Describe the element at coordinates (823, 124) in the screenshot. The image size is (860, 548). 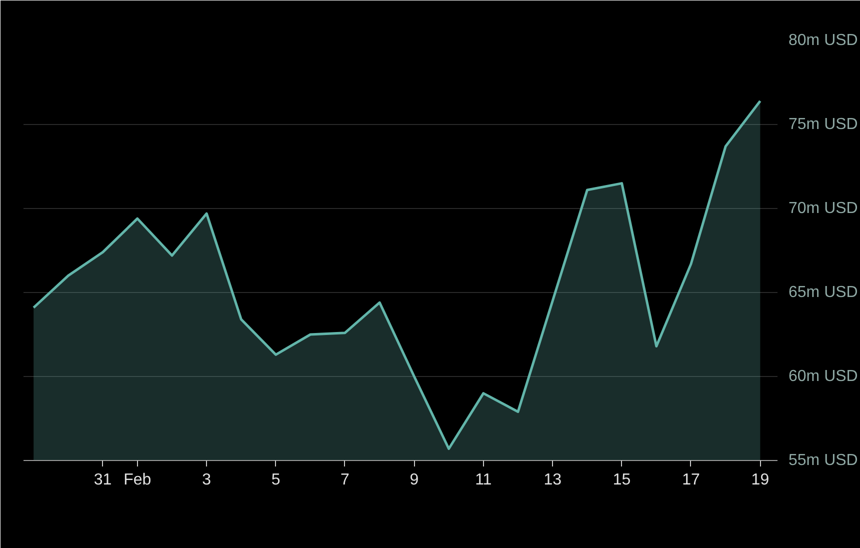
I see `y-tick-label: 75m USD` at that location.